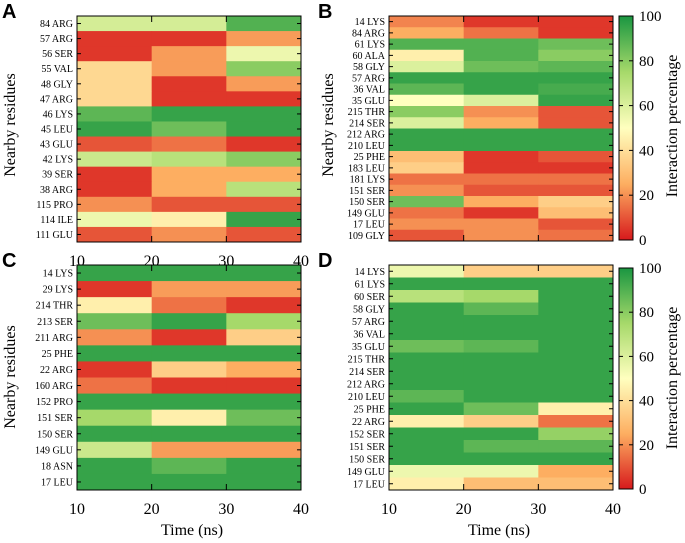  I want to click on residue-label: 17 LEU, so click(369, 225).